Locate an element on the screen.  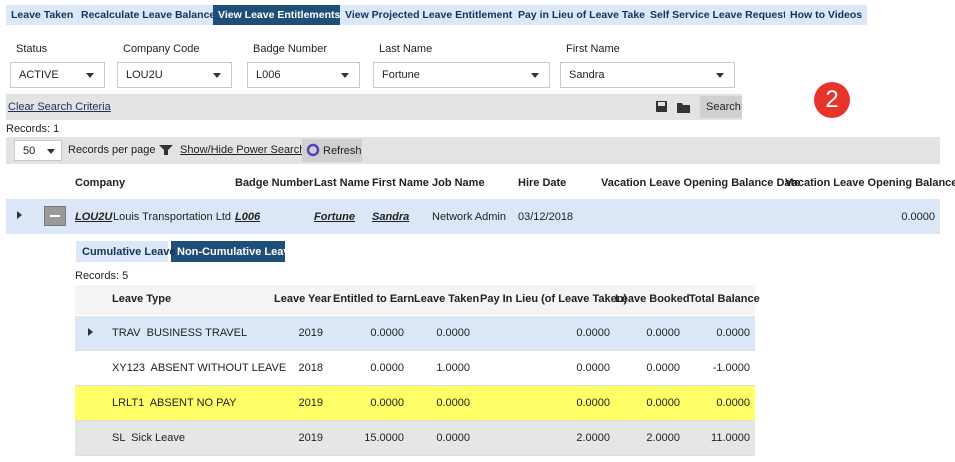
refresh-button-bg is located at coordinates (332, 150).